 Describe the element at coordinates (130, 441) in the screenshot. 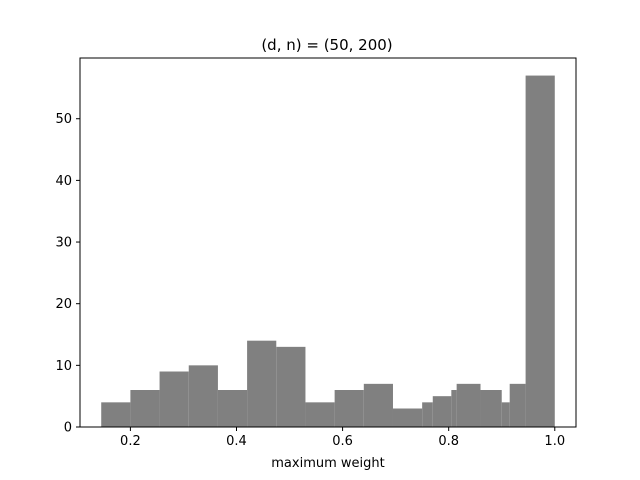

I see `x-tick-label: 0.2` at that location.